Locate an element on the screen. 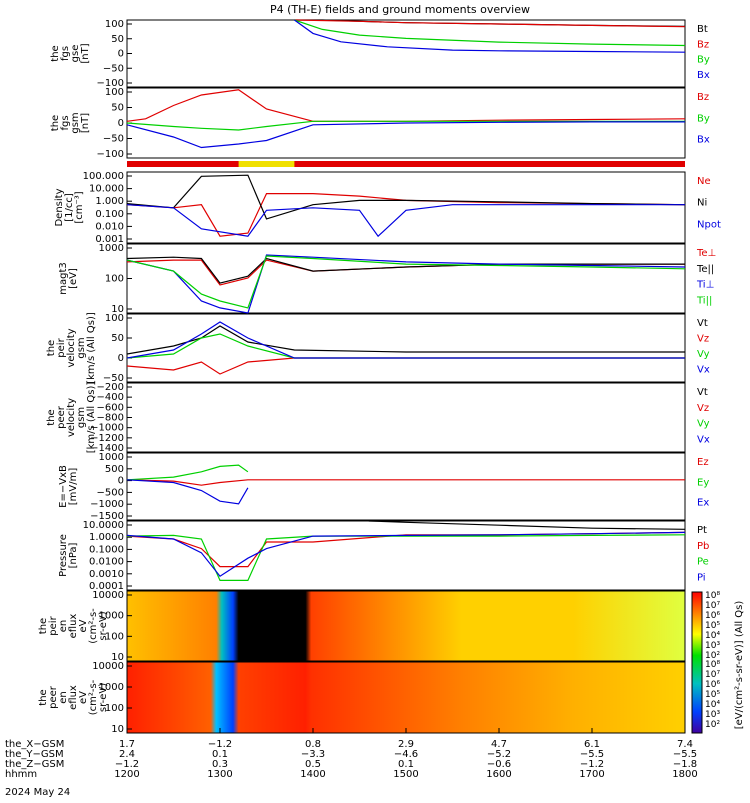 The height and width of the screenshot is (803, 750). ytick-label: 0.0100 is located at coordinates (106, 562).